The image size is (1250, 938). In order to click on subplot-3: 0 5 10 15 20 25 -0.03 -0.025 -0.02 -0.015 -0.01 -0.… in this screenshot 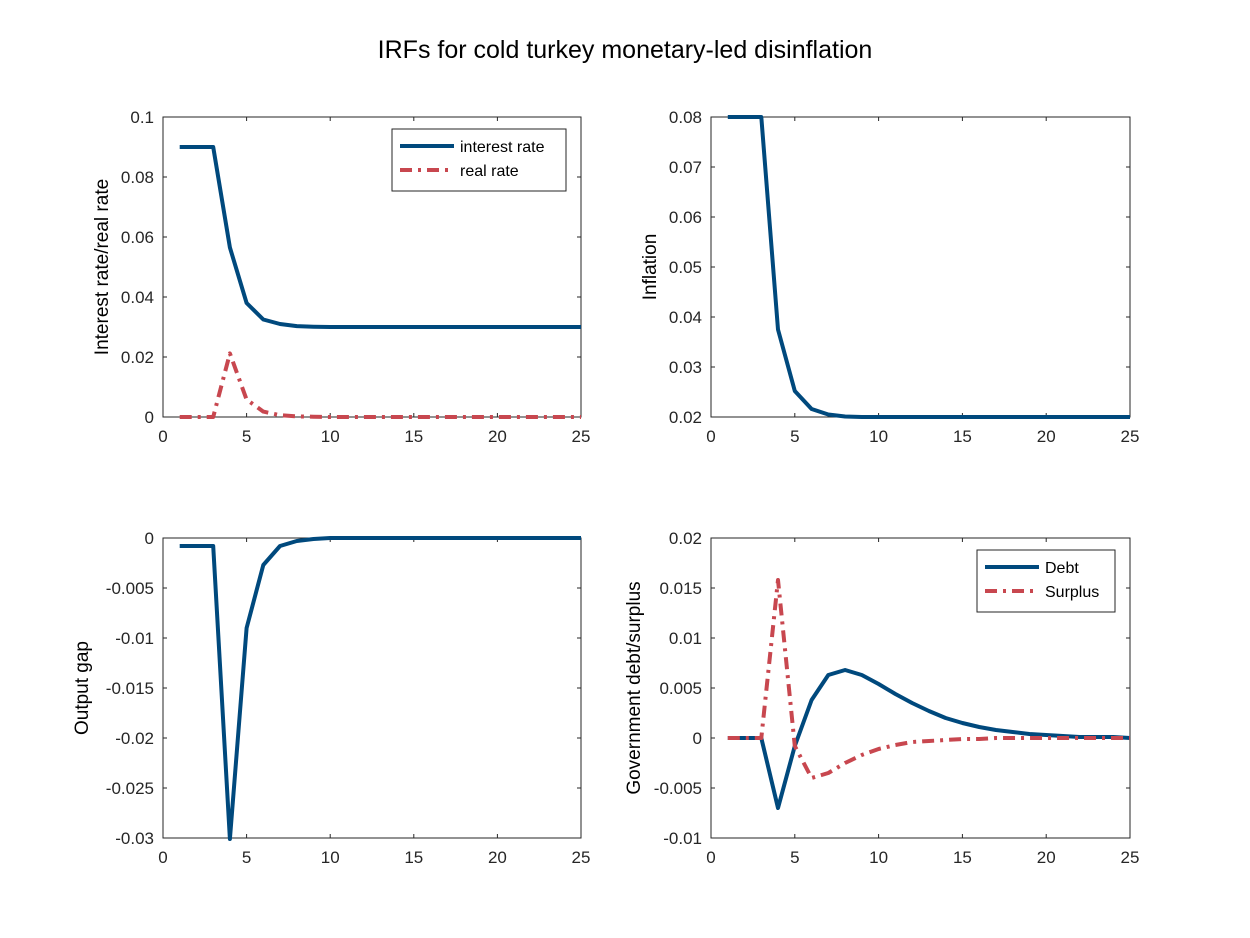, I will do `click(331, 698)`.